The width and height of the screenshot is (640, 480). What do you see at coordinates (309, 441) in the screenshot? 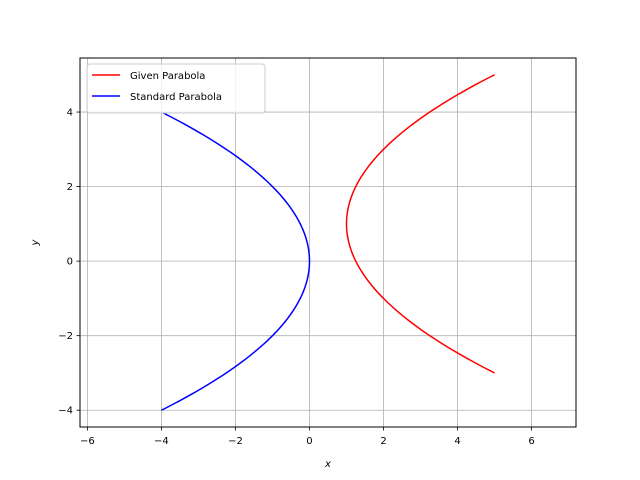
I see `x-tick-label: 0` at bounding box center [309, 441].